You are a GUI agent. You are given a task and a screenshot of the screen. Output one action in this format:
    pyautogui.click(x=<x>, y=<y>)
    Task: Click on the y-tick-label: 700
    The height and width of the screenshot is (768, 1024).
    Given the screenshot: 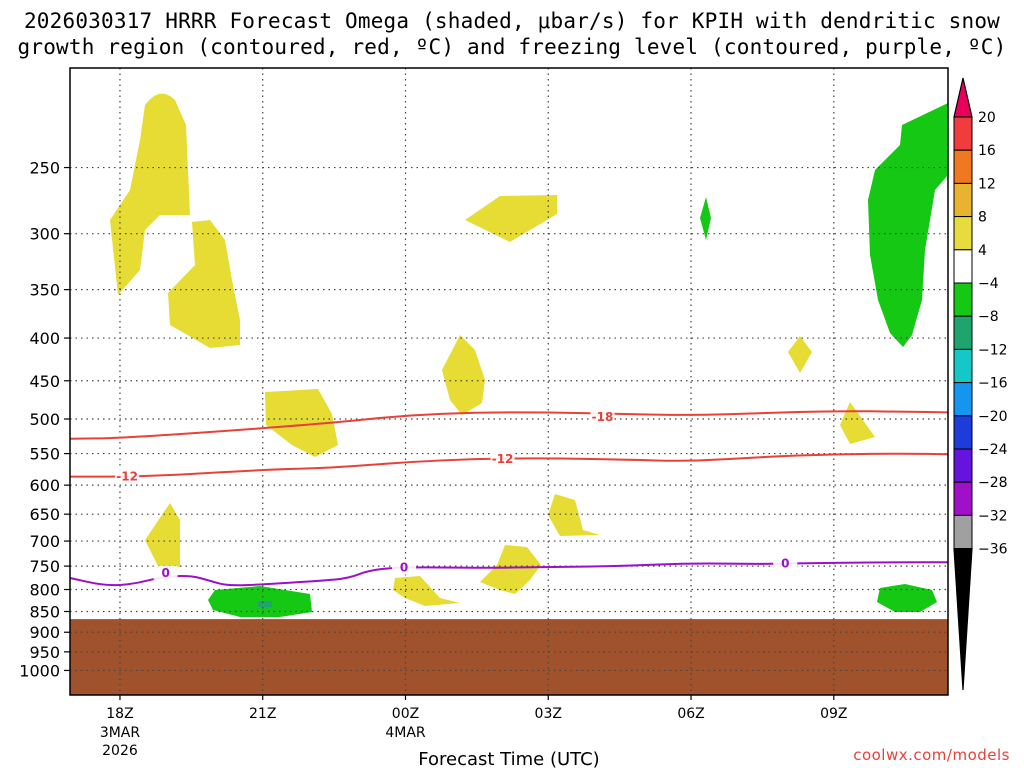 What is the action you would take?
    pyautogui.click(x=44, y=541)
    